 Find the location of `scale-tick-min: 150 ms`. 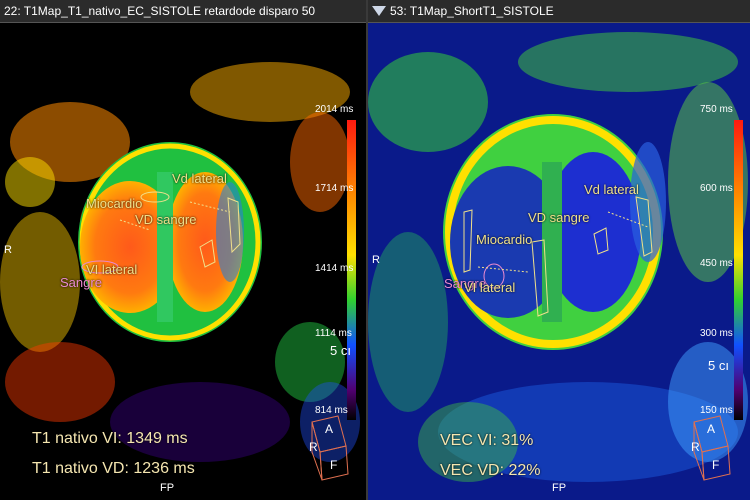

scale-tick-min: 150 ms is located at coordinates (716, 410).